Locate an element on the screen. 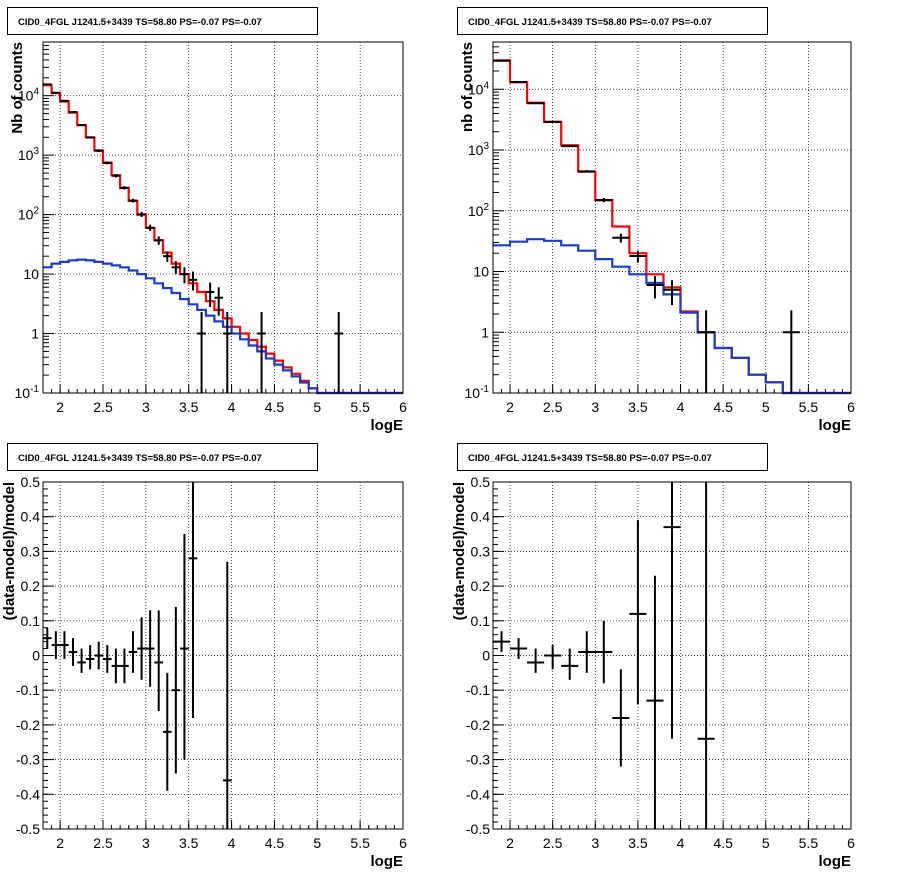  y-tick-label: -0.1 is located at coordinates (478, 690).